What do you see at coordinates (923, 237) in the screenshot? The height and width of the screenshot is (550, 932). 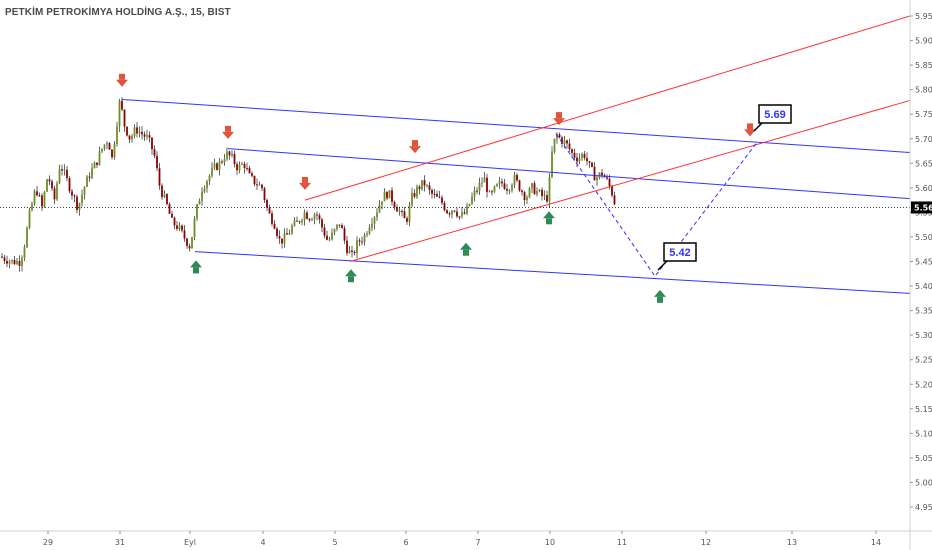 I see `price-tick-label: 5.50` at bounding box center [923, 237].